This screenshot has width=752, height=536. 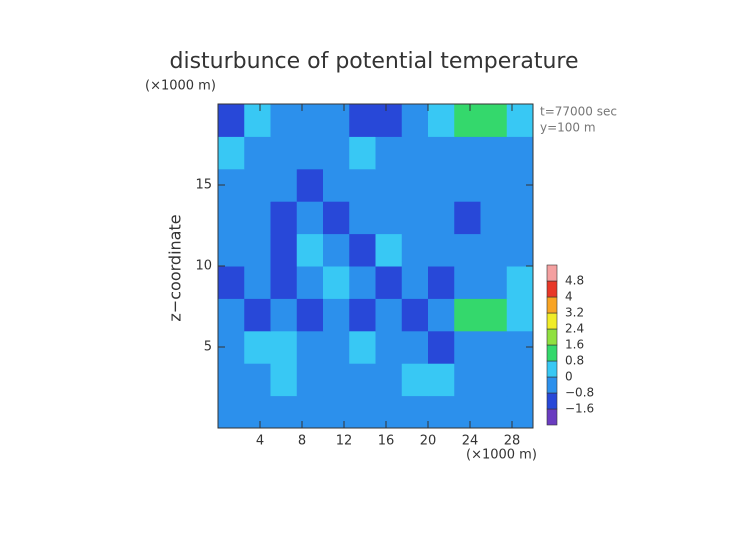 I want to click on x-tick-label: 12, so click(x=344, y=441).